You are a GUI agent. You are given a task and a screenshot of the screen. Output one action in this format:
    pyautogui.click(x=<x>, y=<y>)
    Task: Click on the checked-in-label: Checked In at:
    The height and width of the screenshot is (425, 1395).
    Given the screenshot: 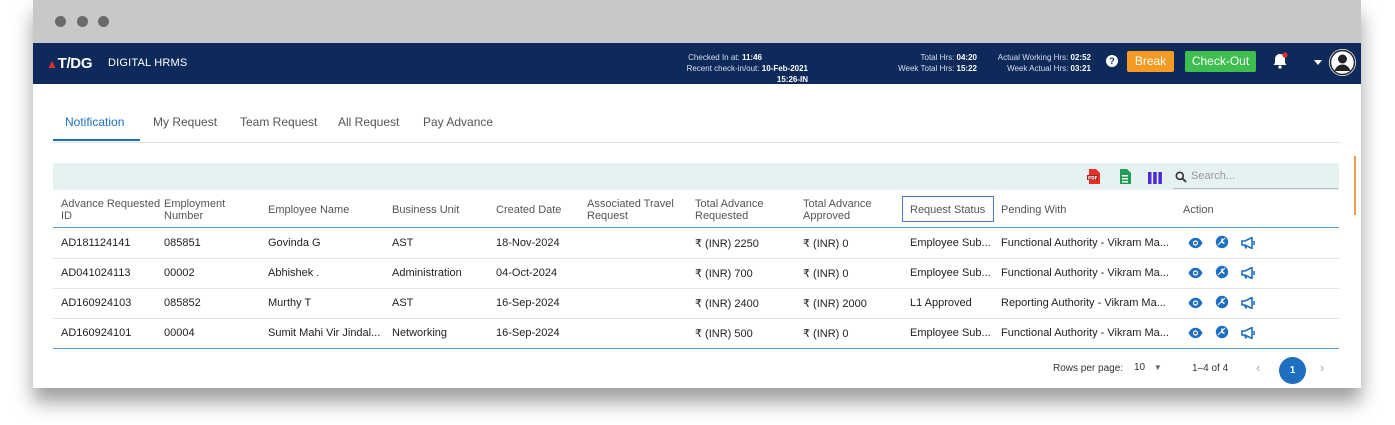 What is the action you would take?
    pyautogui.click(x=714, y=57)
    